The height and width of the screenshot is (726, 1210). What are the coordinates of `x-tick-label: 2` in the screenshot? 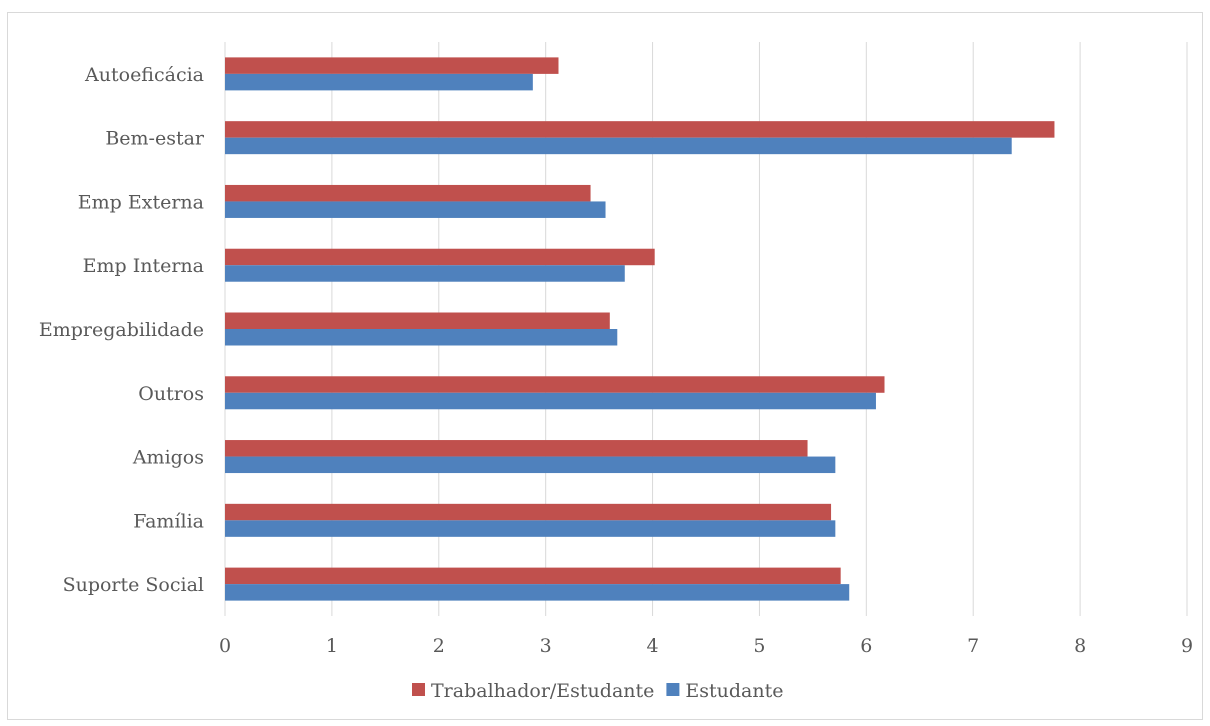 It's located at (439, 646).